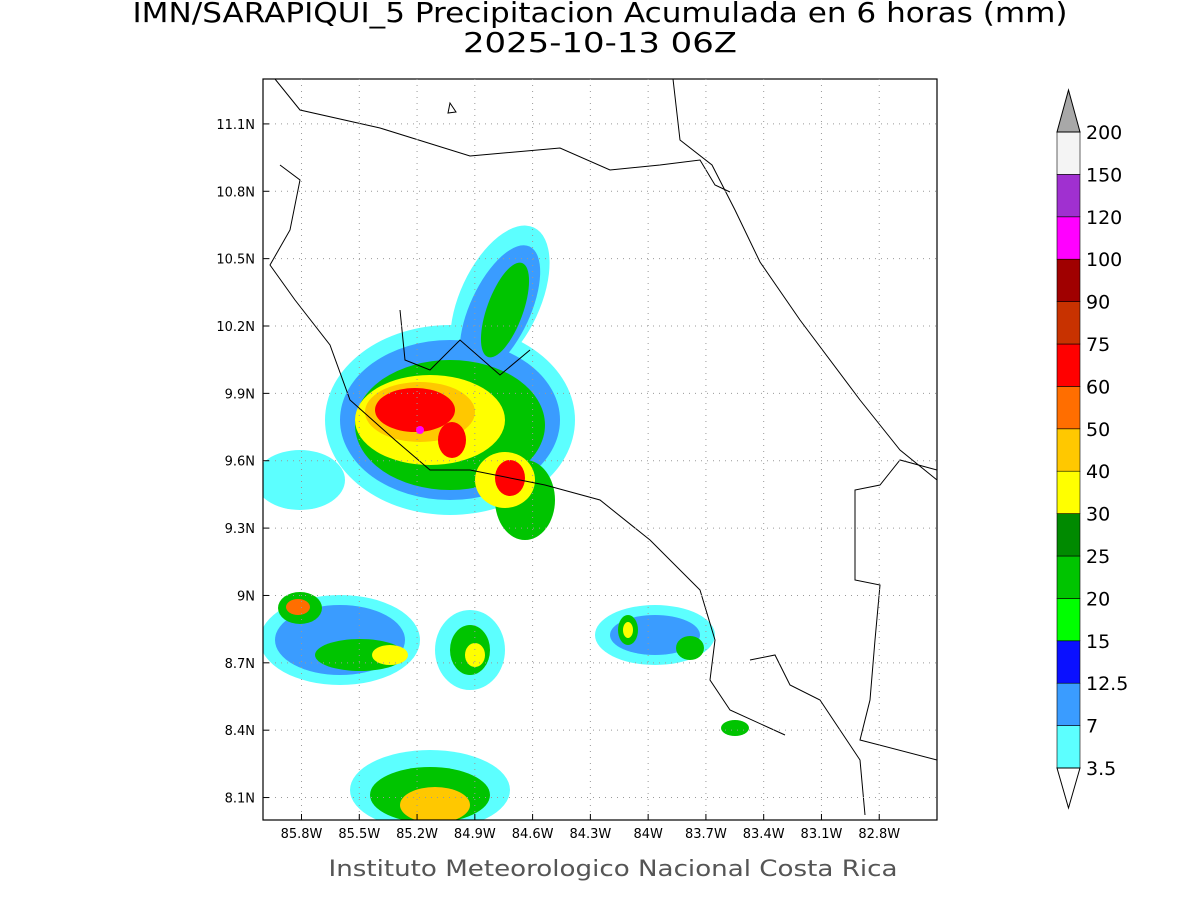 This screenshot has width=1200, height=900. What do you see at coordinates (1098, 345) in the screenshot?
I see `colorbar-label: 75` at bounding box center [1098, 345].